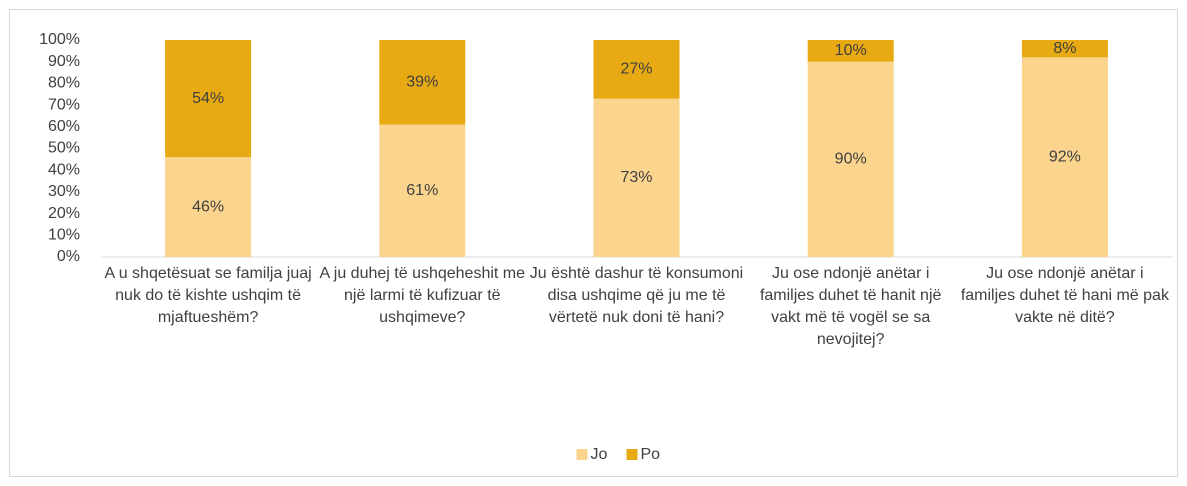  I want to click on y-tick-label: 0%, so click(68, 256).